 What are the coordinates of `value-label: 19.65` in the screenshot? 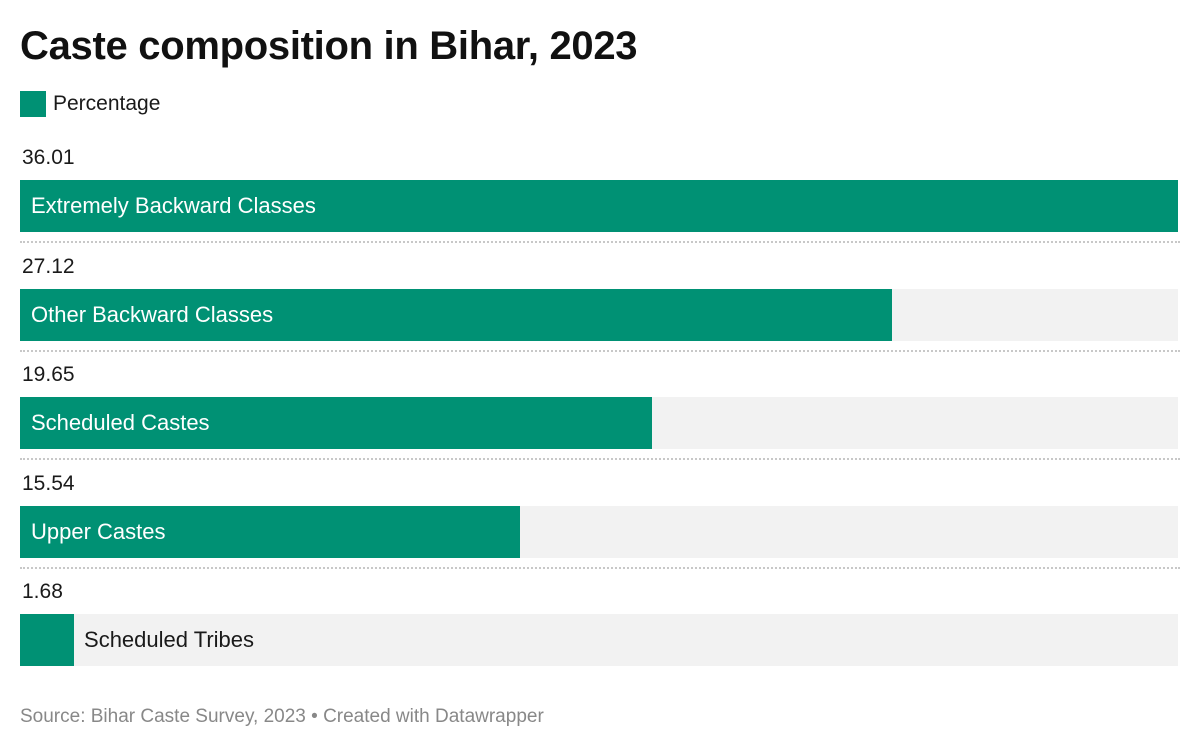 It's located at (48, 374).